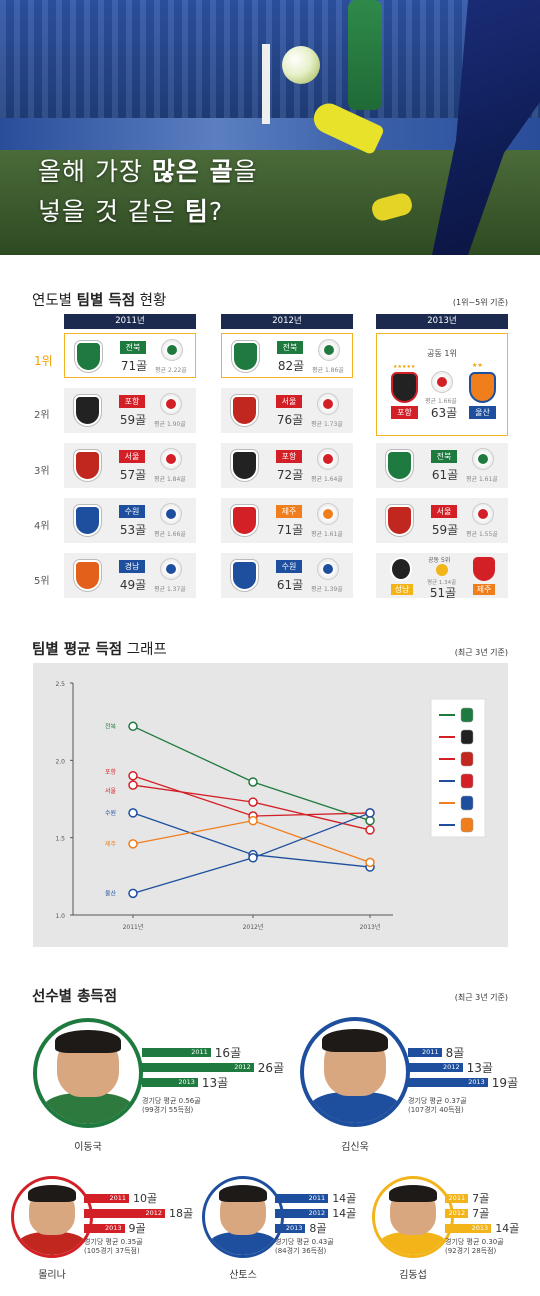  Describe the element at coordinates (327, 424) in the screenshot. I see `avg-text: 평균 1.73골` at that location.